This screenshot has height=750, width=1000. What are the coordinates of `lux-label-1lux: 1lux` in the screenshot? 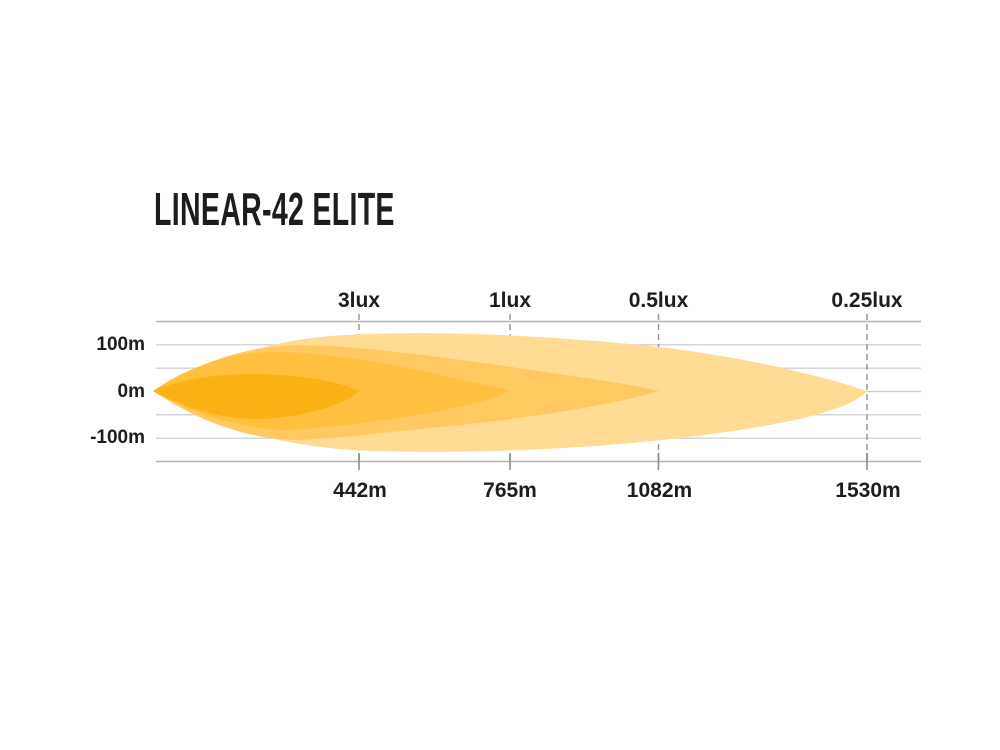 It's located at (510, 300).